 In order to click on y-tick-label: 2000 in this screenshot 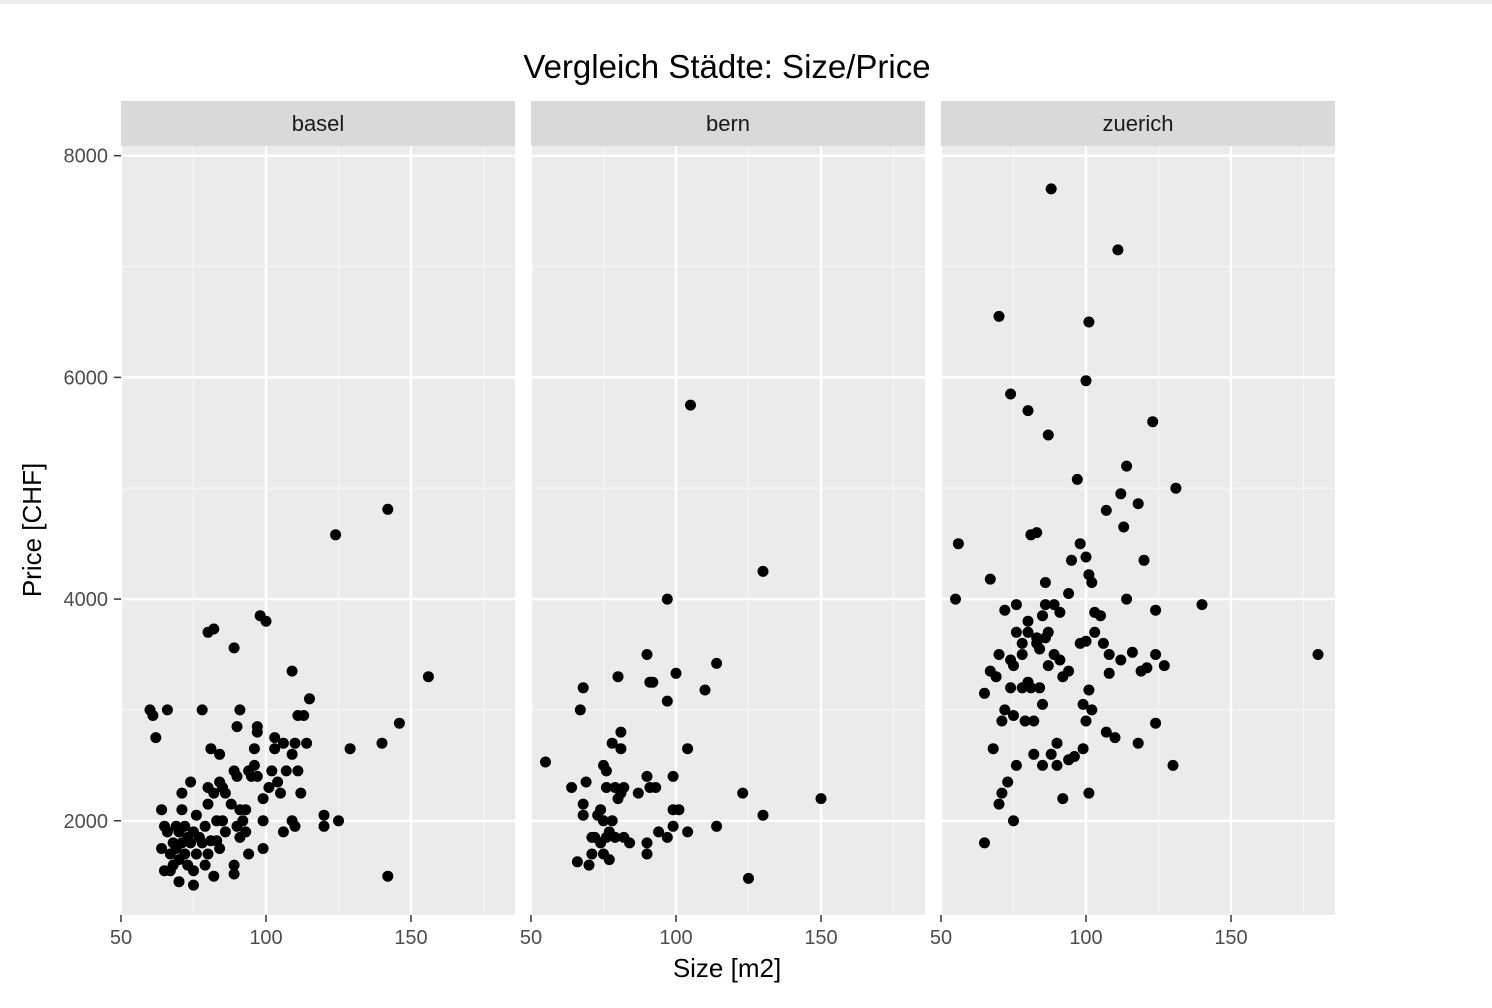, I will do `click(86, 822)`.